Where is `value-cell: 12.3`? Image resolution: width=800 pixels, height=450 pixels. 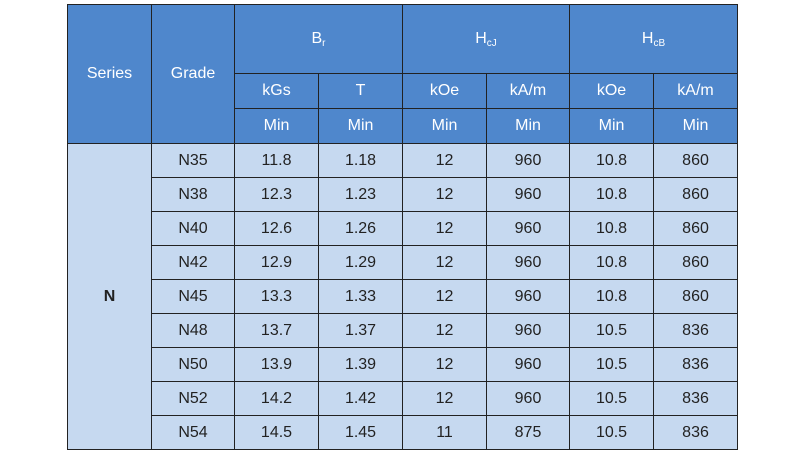 value-cell: 12.3 is located at coordinates (276, 194).